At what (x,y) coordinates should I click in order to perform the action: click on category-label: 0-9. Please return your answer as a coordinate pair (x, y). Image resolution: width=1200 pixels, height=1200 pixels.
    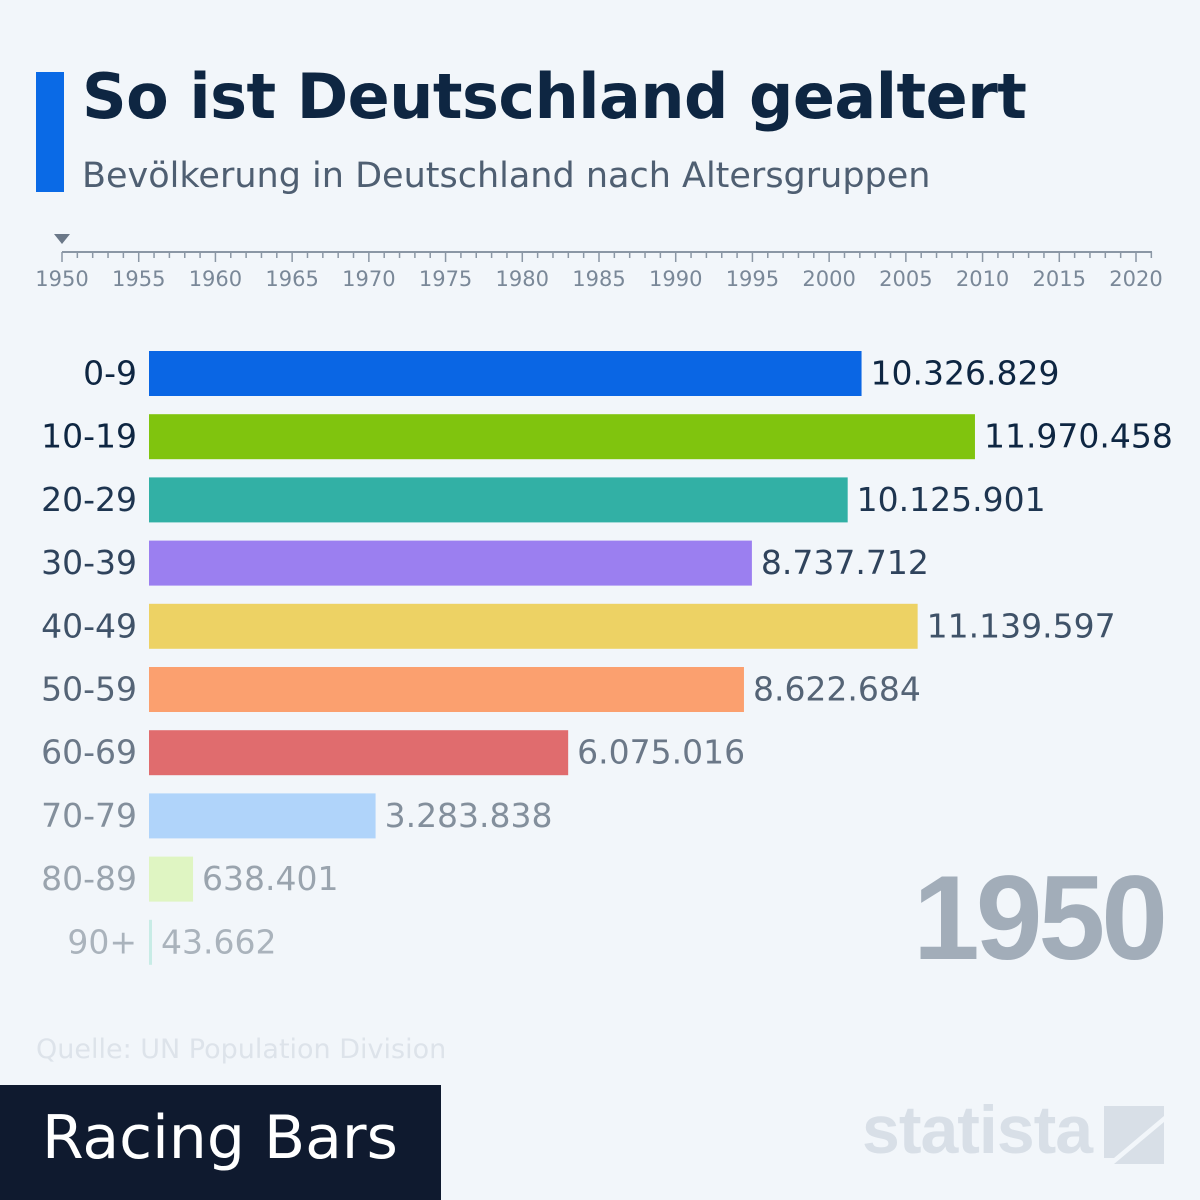
    Looking at the image, I should click on (110, 373).